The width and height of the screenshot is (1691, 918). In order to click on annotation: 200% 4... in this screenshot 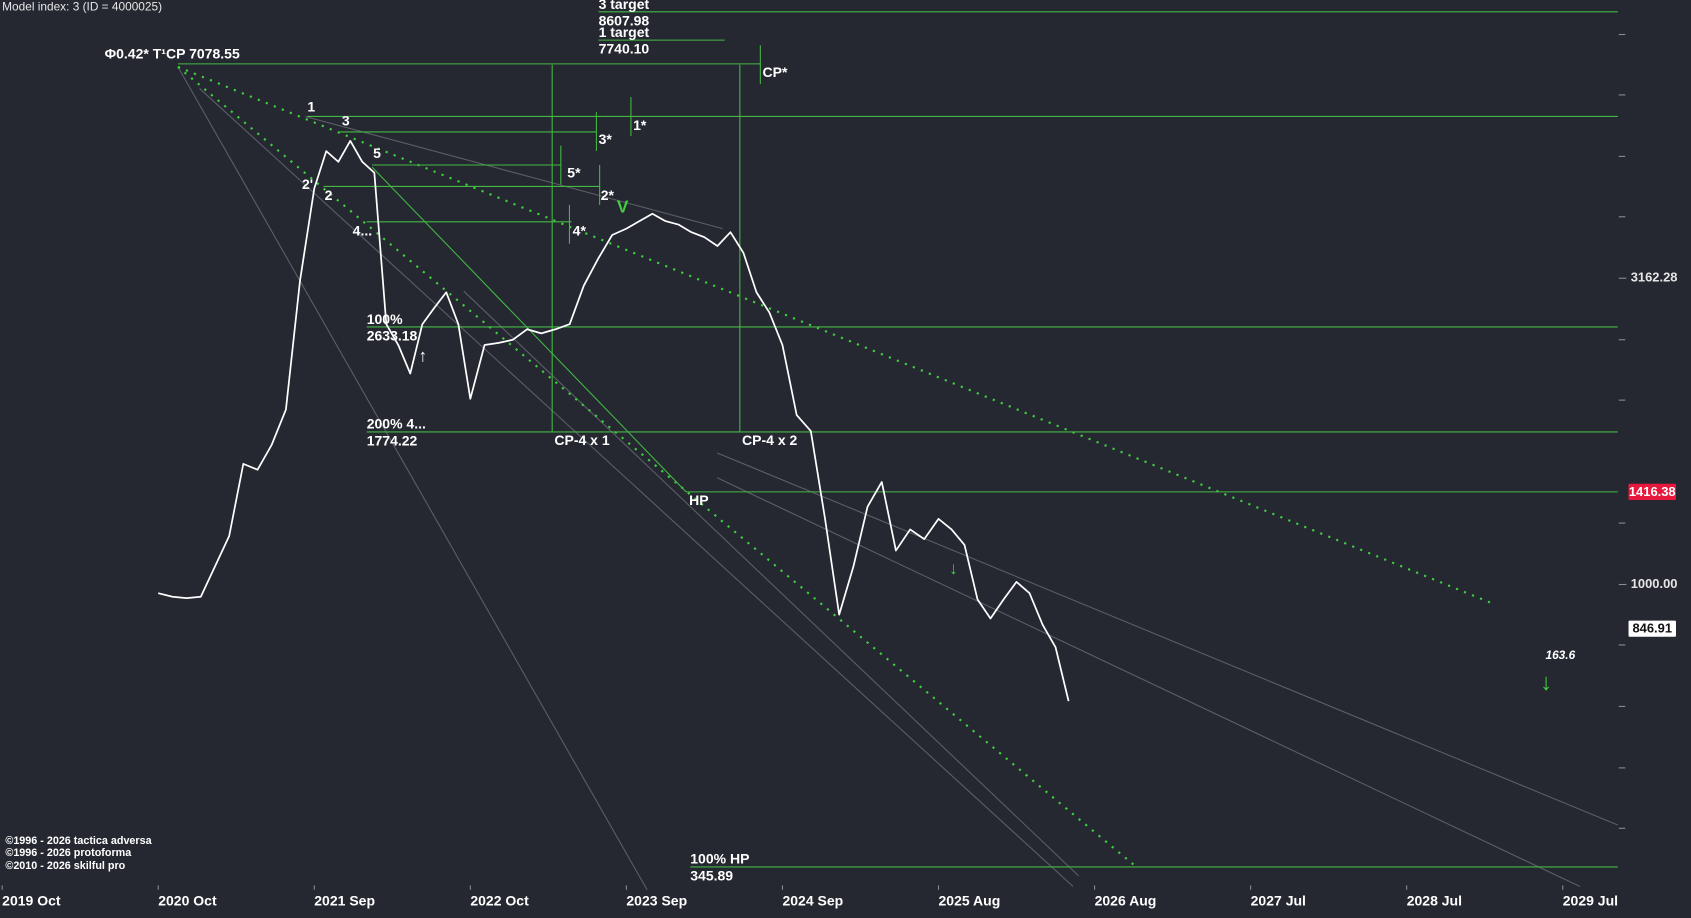, I will do `click(396, 424)`.